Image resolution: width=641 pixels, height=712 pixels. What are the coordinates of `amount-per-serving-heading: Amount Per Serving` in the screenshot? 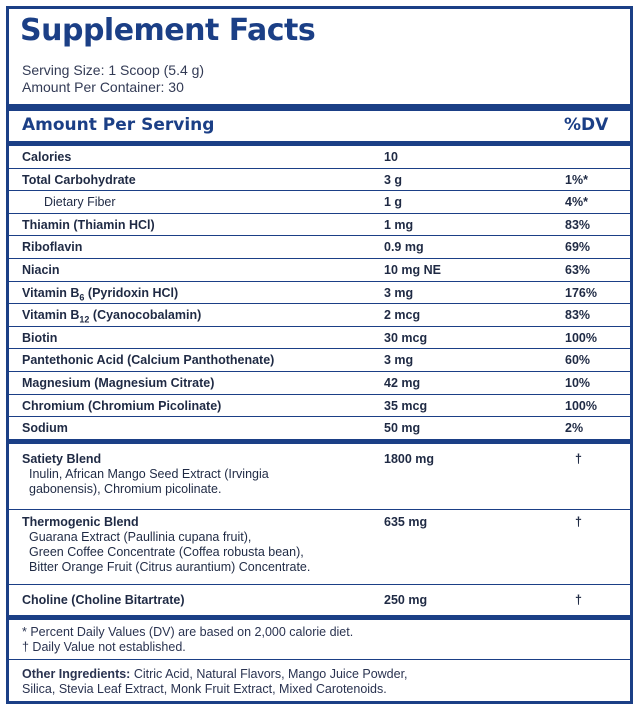 It's located at (118, 125).